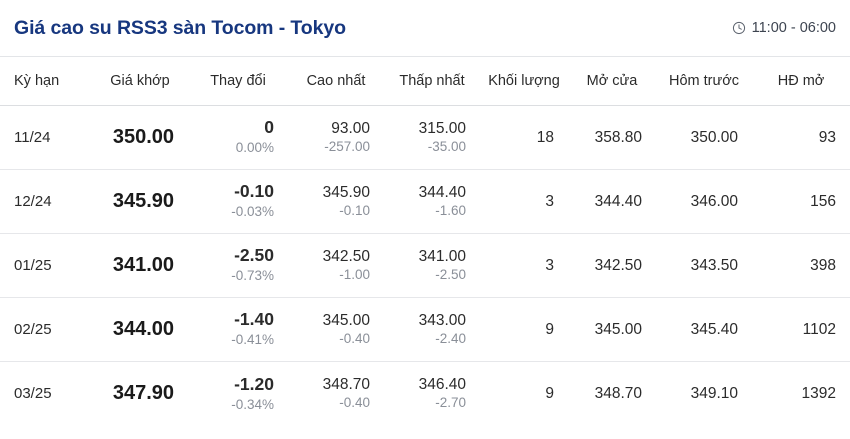 The height and width of the screenshot is (439, 850). What do you see at coordinates (140, 81) in the screenshot?
I see `column-header-price: Giá khớp` at bounding box center [140, 81].